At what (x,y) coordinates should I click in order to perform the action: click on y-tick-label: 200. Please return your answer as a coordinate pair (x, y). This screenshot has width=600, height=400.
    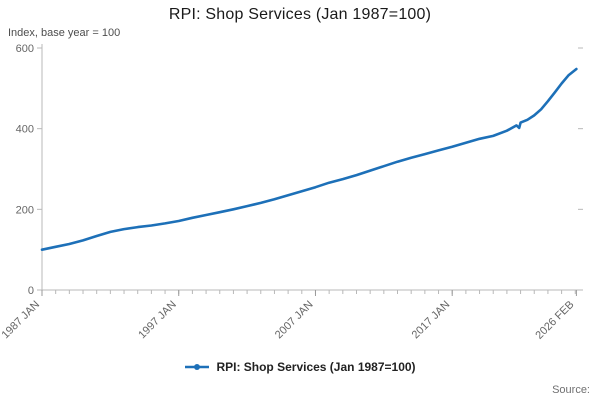
    Looking at the image, I should click on (25, 210).